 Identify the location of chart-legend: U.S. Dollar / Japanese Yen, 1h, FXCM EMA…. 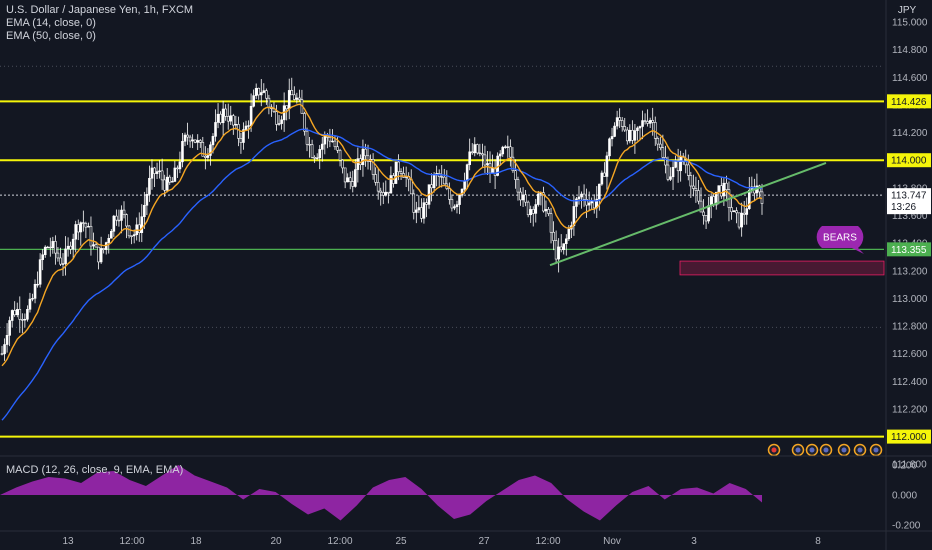
(99, 23).